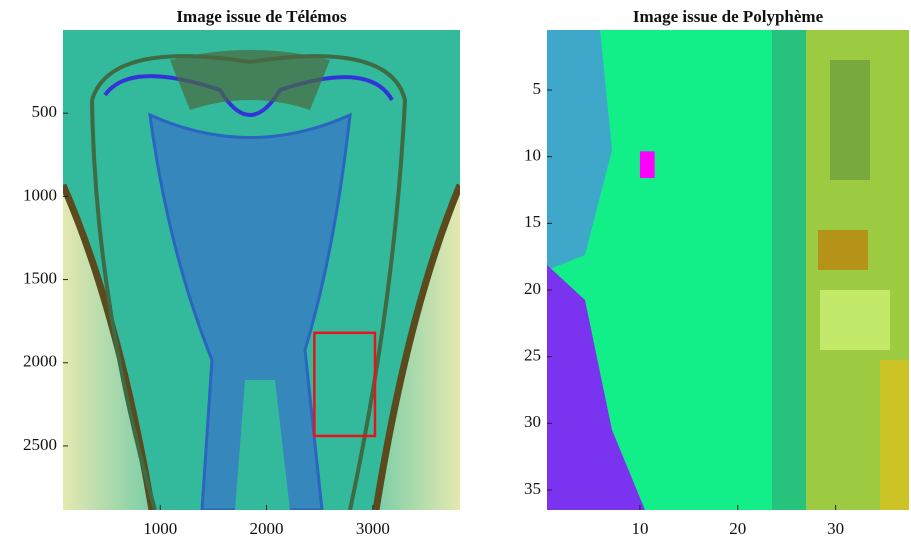  Describe the element at coordinates (160, 528) in the screenshot. I see `x-tick-label: 1000` at that location.